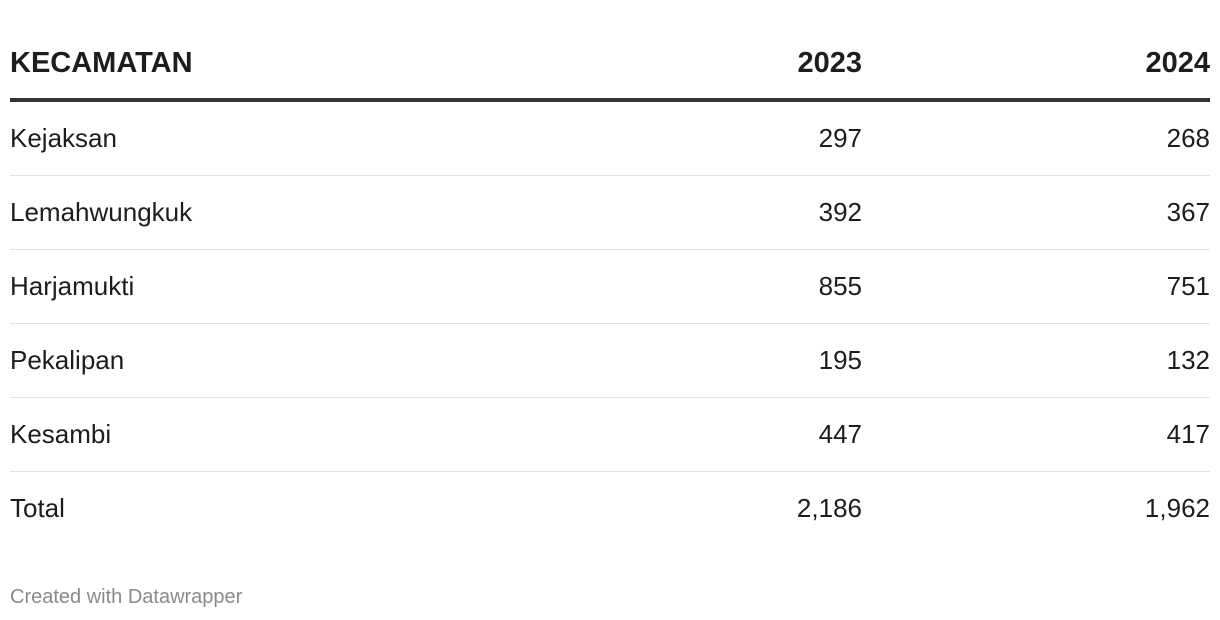 Image resolution: width=1220 pixels, height=620 pixels. What do you see at coordinates (610, 100) in the screenshot?
I see `header-rule` at bounding box center [610, 100].